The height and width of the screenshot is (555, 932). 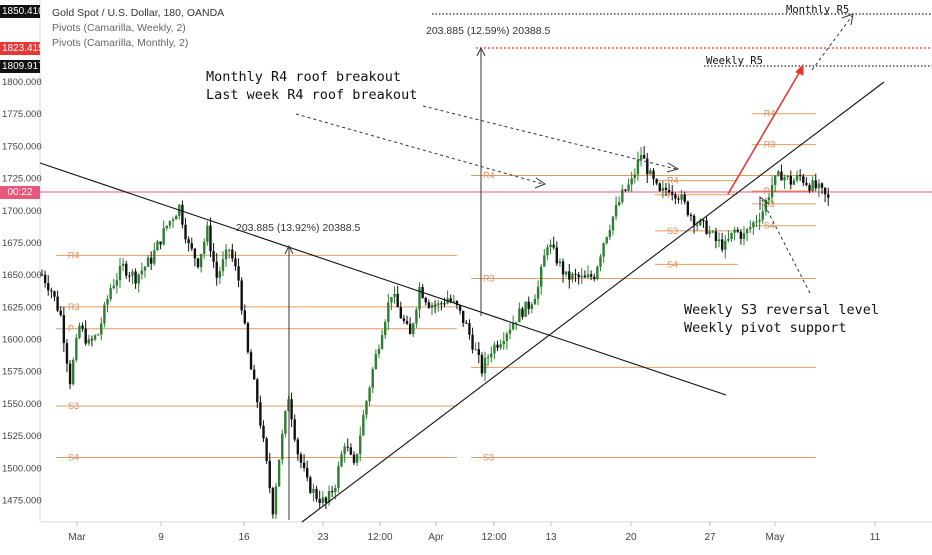 What do you see at coordinates (875, 537) in the screenshot?
I see `x-tick-label: 11` at bounding box center [875, 537].